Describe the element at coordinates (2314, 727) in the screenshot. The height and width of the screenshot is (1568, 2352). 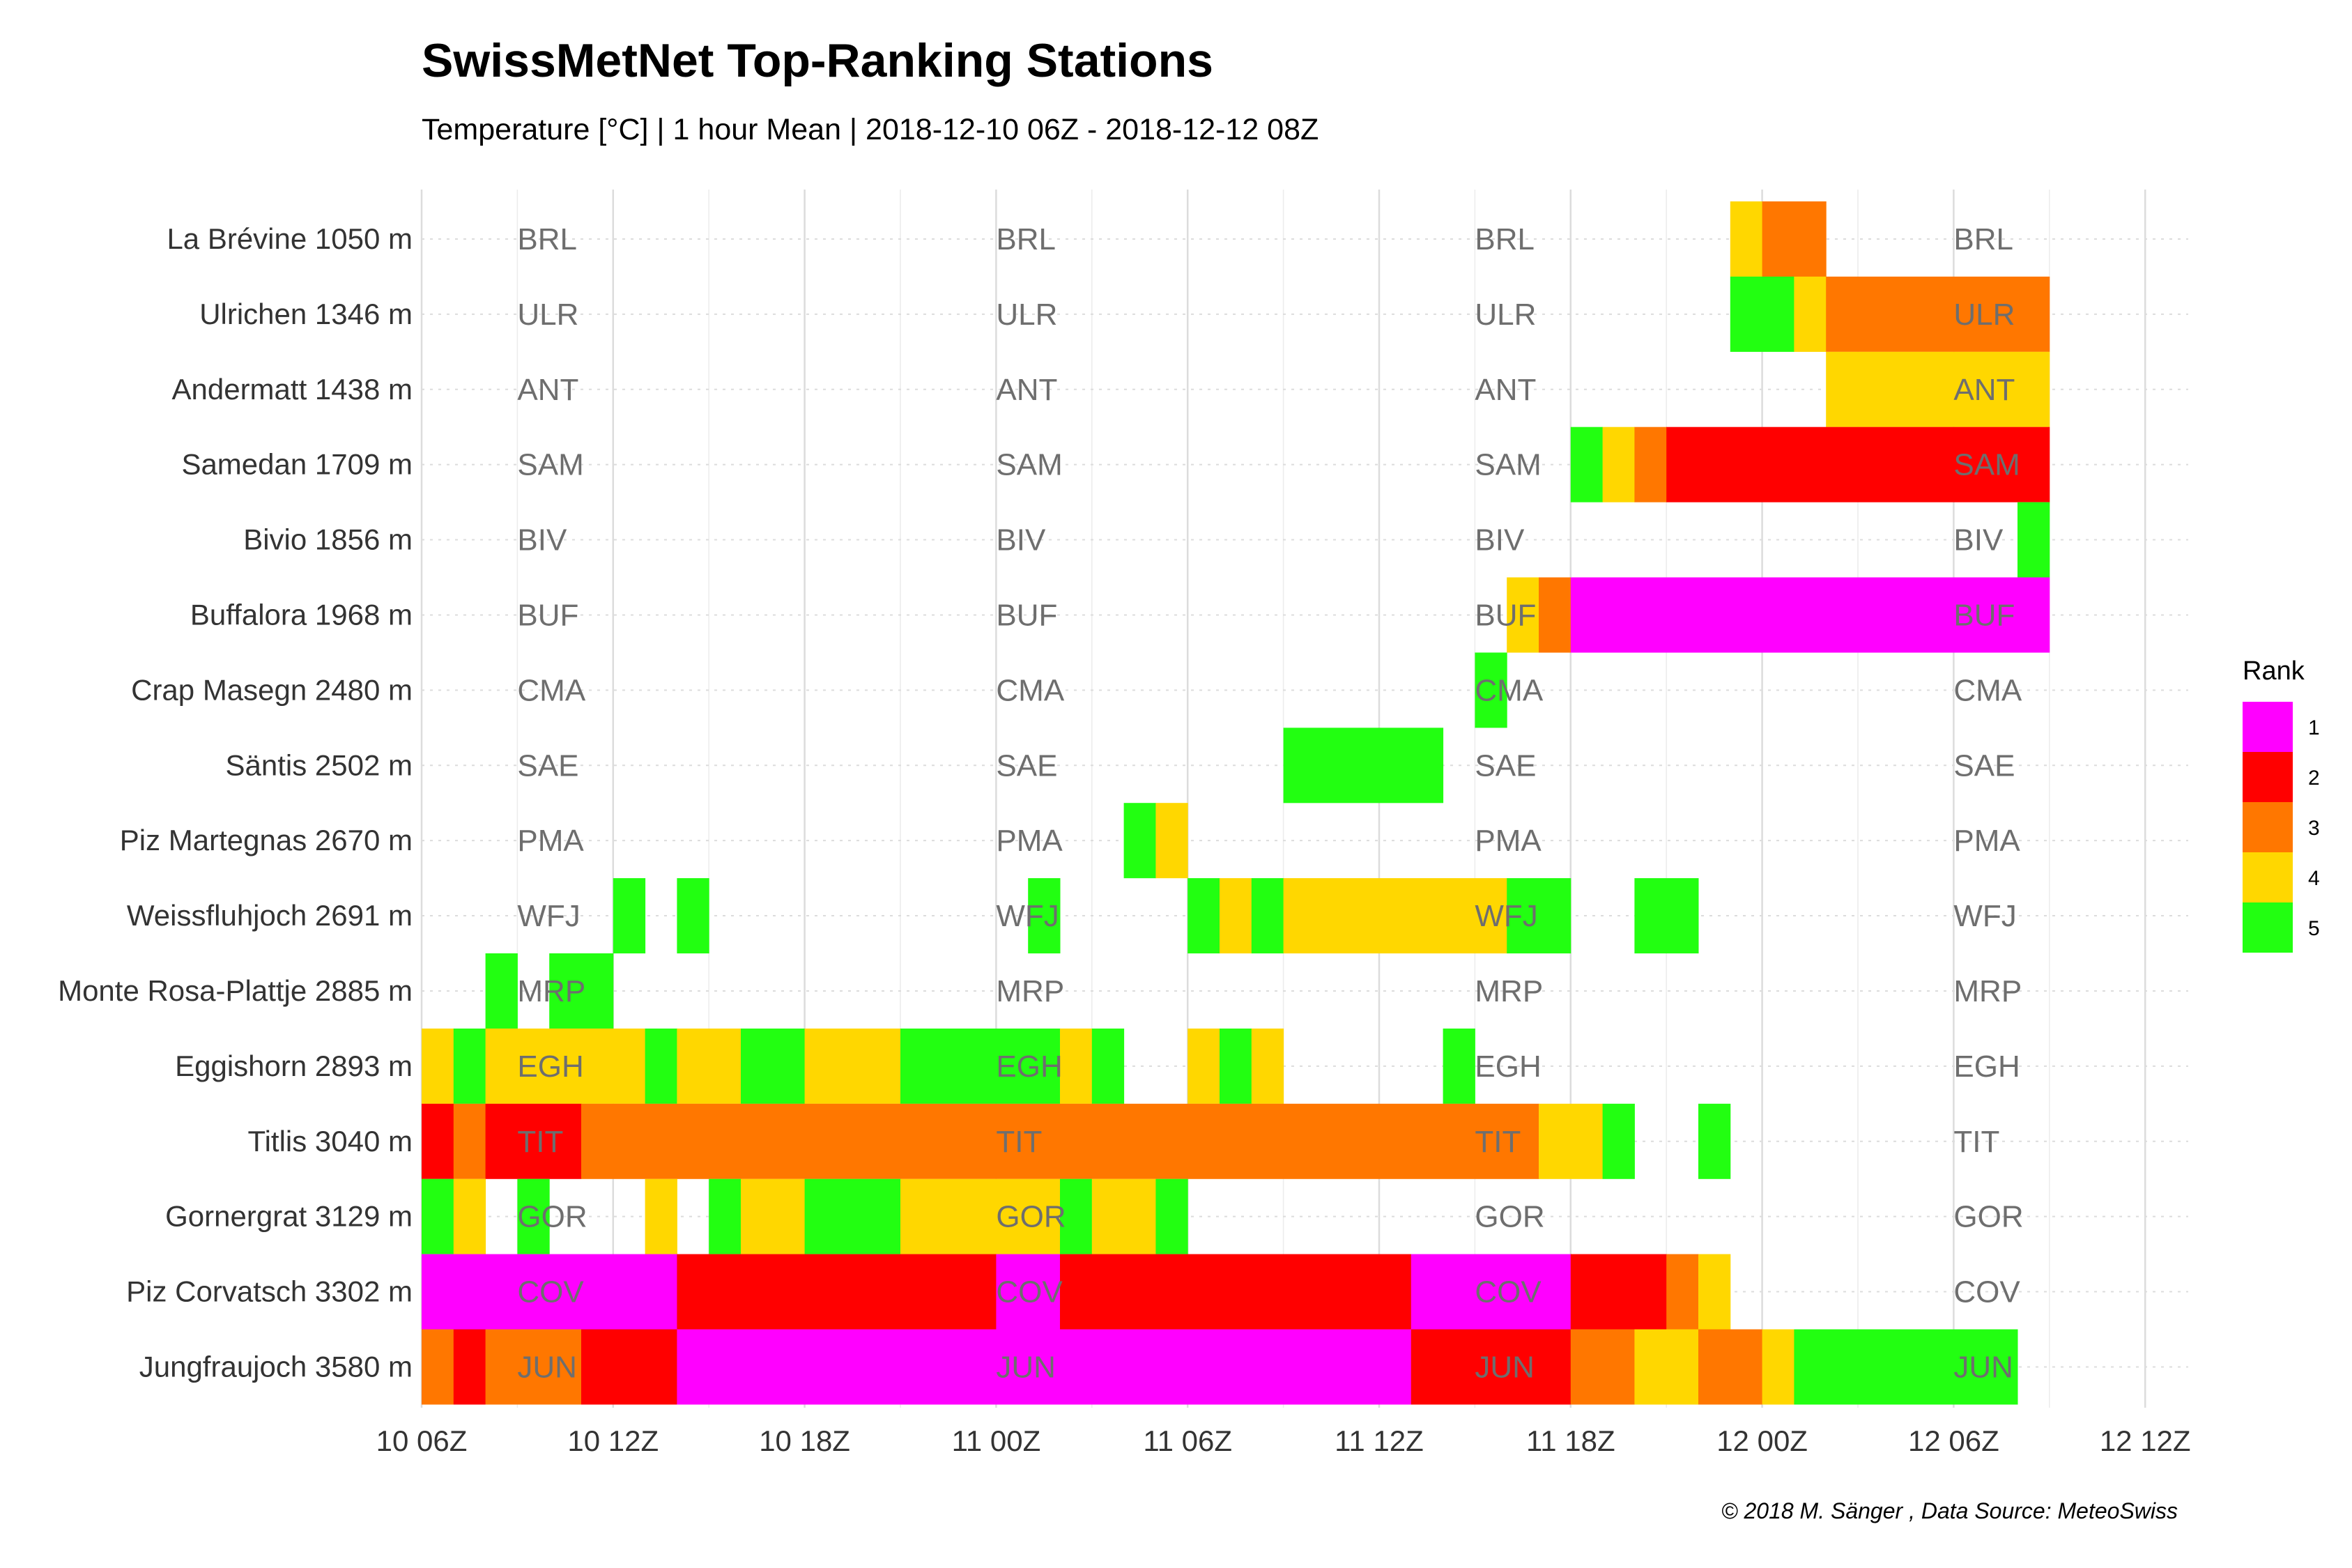
I see `legend-label: 1` at that location.